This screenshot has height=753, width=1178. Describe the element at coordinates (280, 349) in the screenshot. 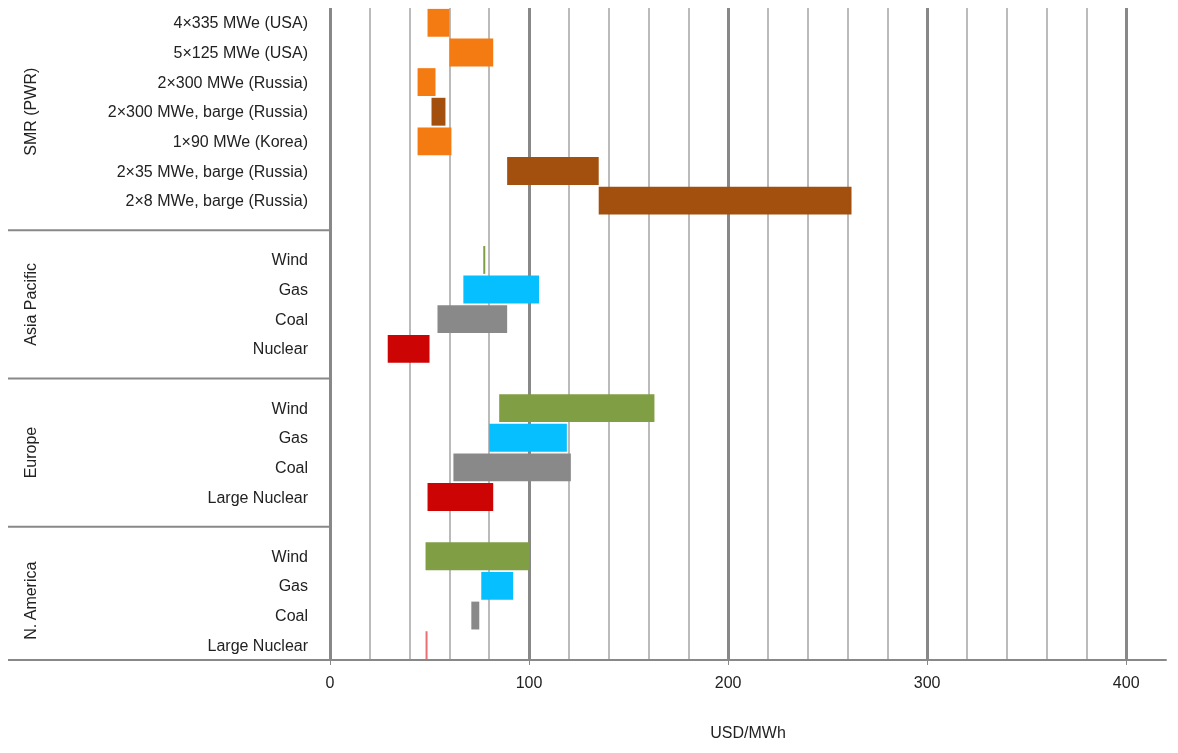

I see `y-tick-label: Nuclear` at that location.